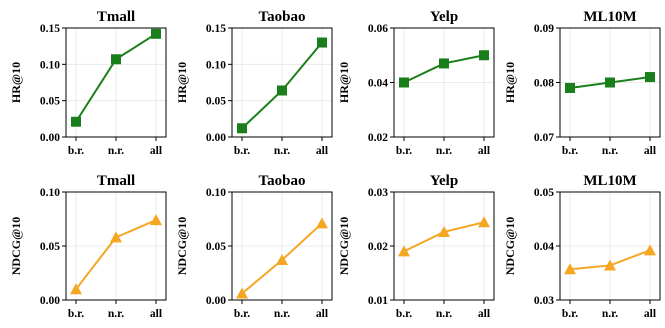  I want to click on y-tick-label: 0.01, so click(378, 301).